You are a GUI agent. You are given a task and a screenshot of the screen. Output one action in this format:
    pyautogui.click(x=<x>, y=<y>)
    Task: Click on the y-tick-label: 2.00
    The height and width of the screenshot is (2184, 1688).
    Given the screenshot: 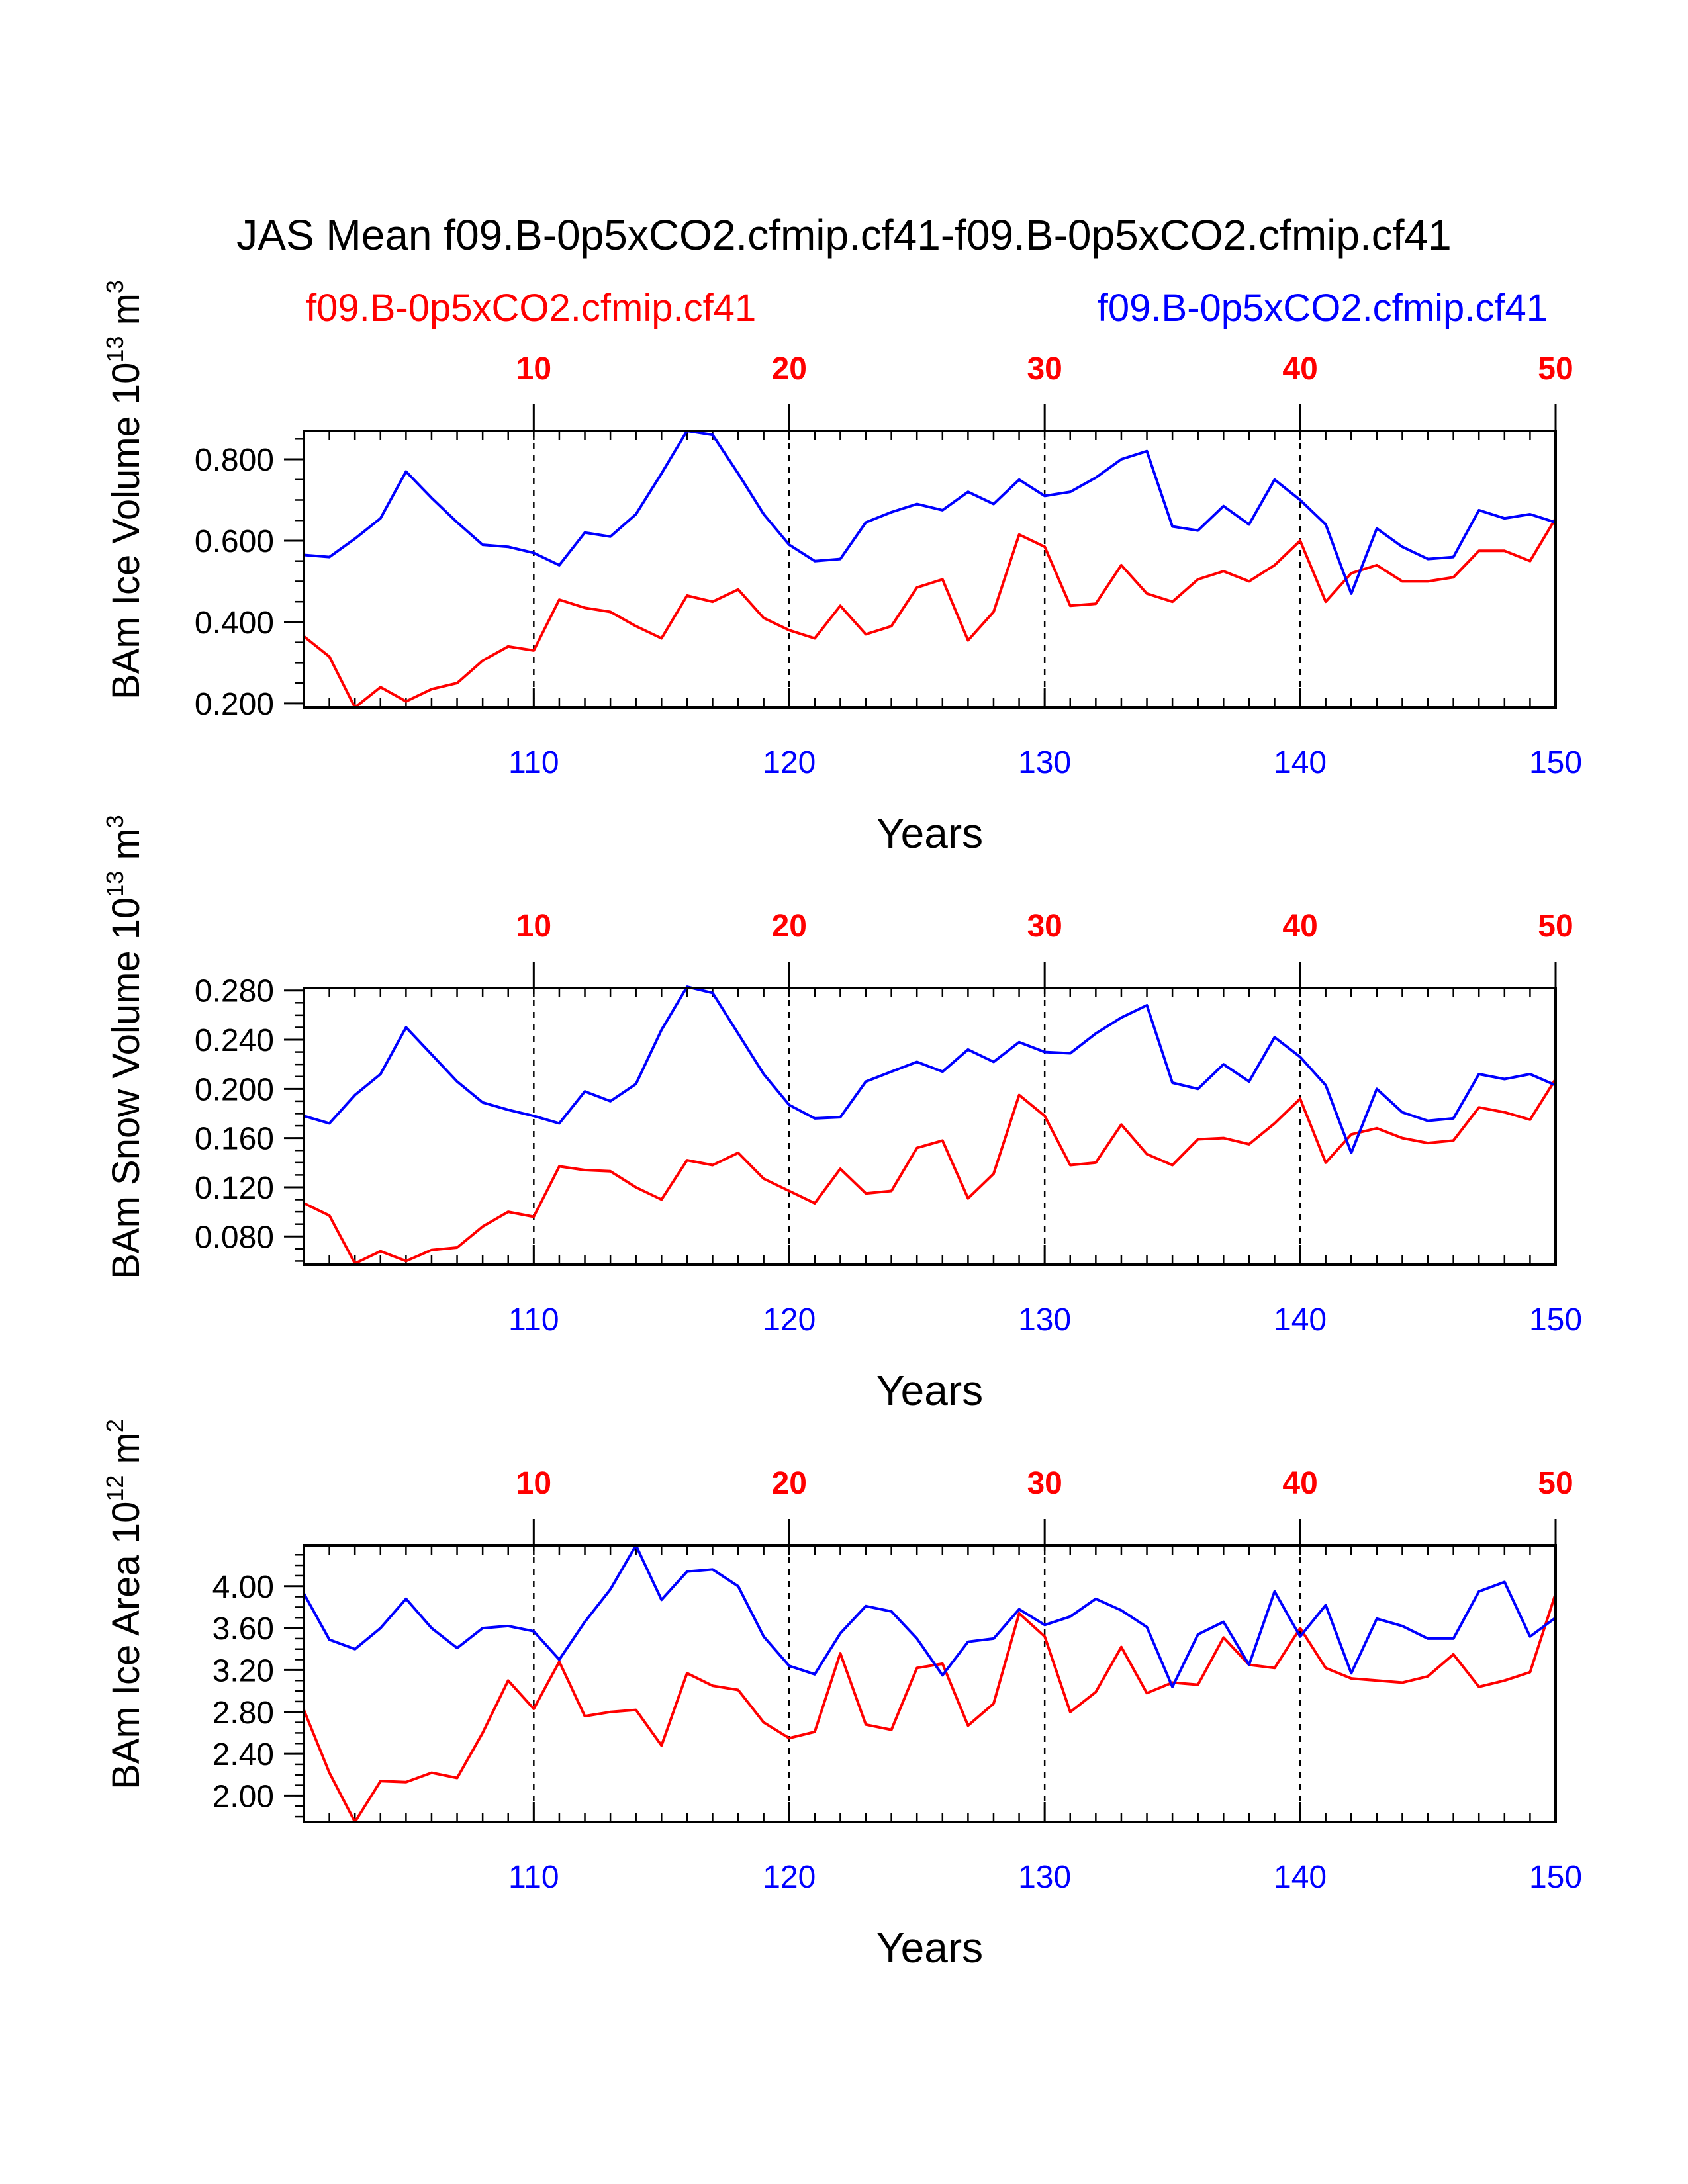 What is the action you would take?
    pyautogui.click(x=243, y=1797)
    